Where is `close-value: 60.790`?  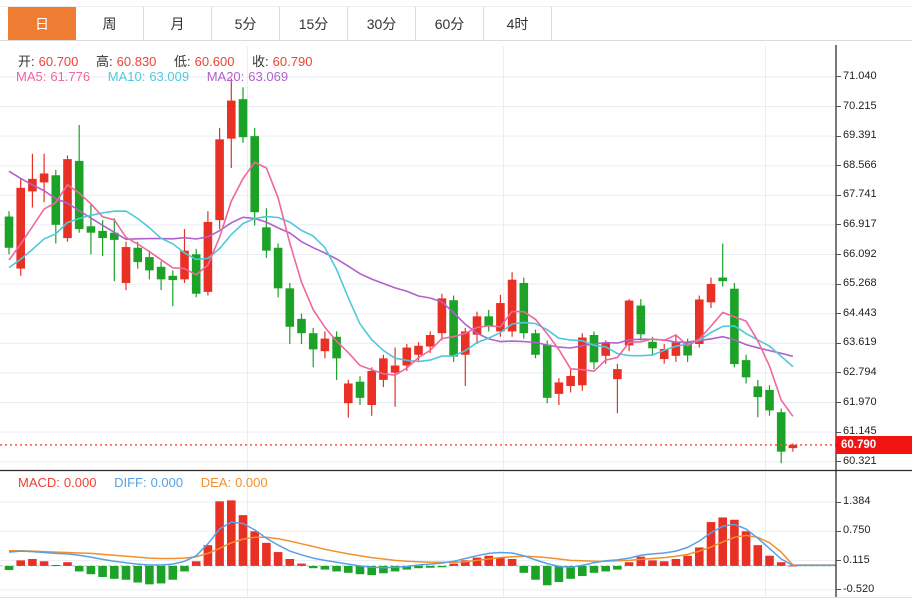
close-value: 60.790 is located at coordinates (292, 61).